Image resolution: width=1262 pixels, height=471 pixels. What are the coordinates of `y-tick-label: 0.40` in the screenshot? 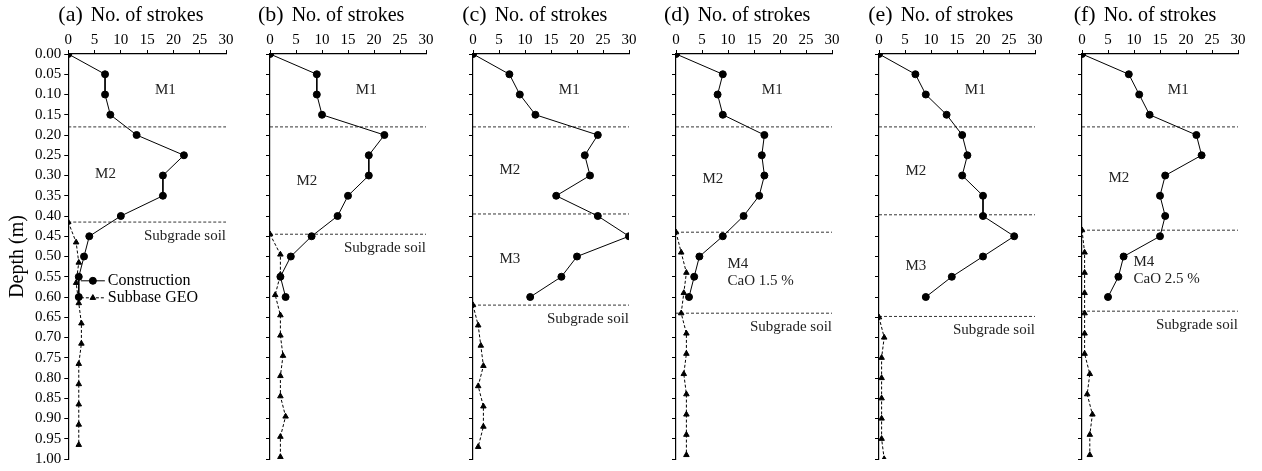 It's located at (48, 214).